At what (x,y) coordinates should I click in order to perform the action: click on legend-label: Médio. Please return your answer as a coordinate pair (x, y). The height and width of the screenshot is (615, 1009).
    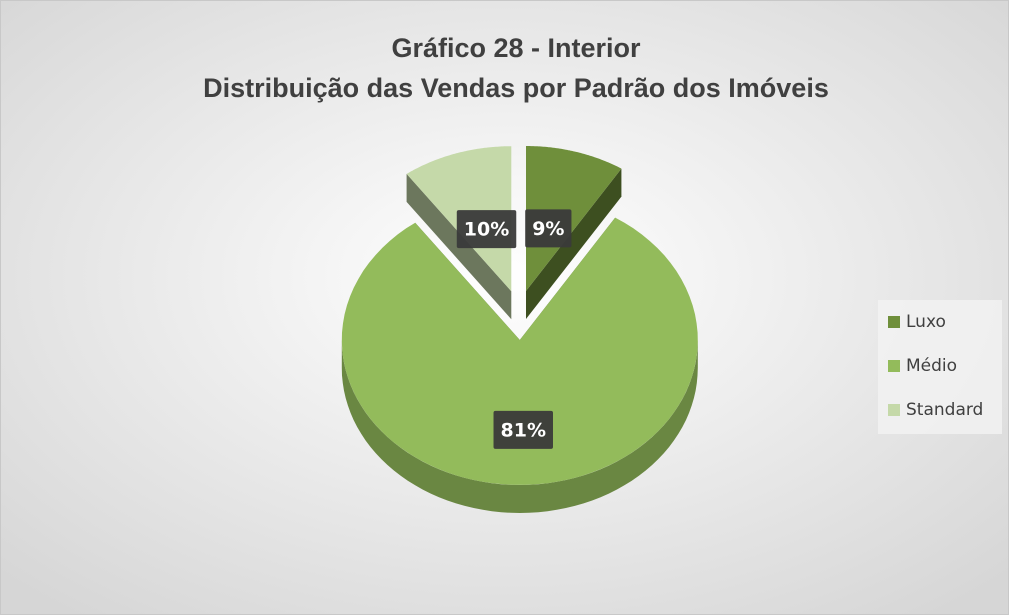
    Looking at the image, I should click on (931, 366).